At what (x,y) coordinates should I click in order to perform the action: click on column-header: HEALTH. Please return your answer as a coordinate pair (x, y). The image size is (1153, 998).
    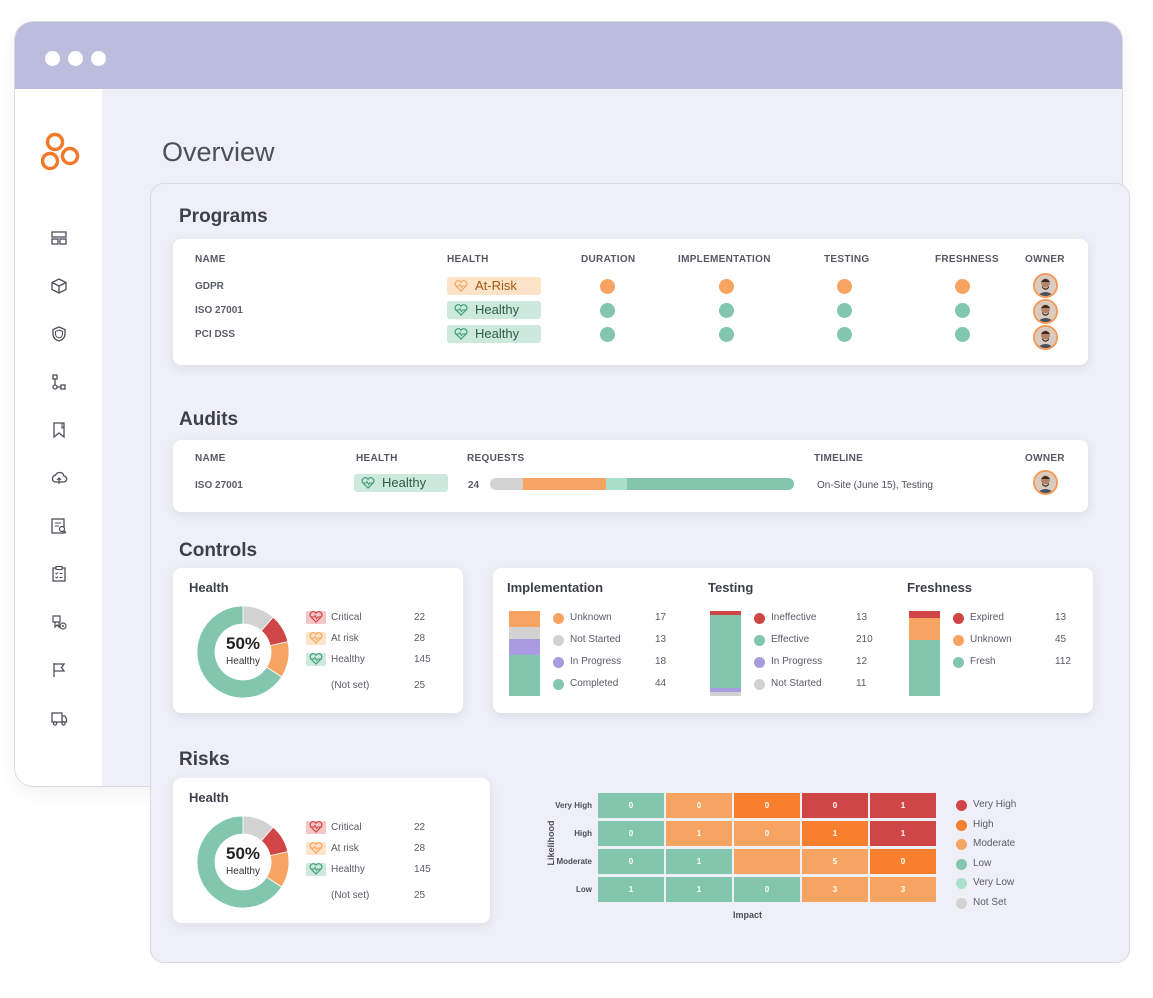
    Looking at the image, I should click on (468, 259).